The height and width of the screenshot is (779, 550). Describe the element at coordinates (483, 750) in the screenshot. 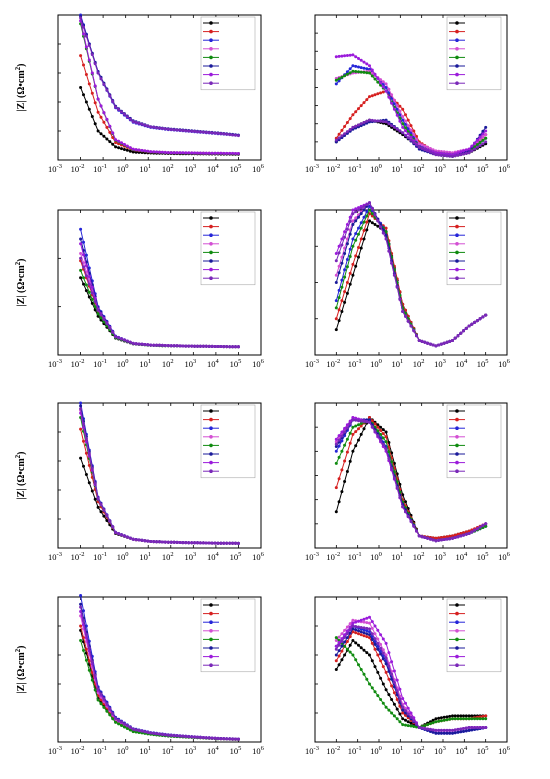

I see `x-tick-label: 10⁵` at that location.